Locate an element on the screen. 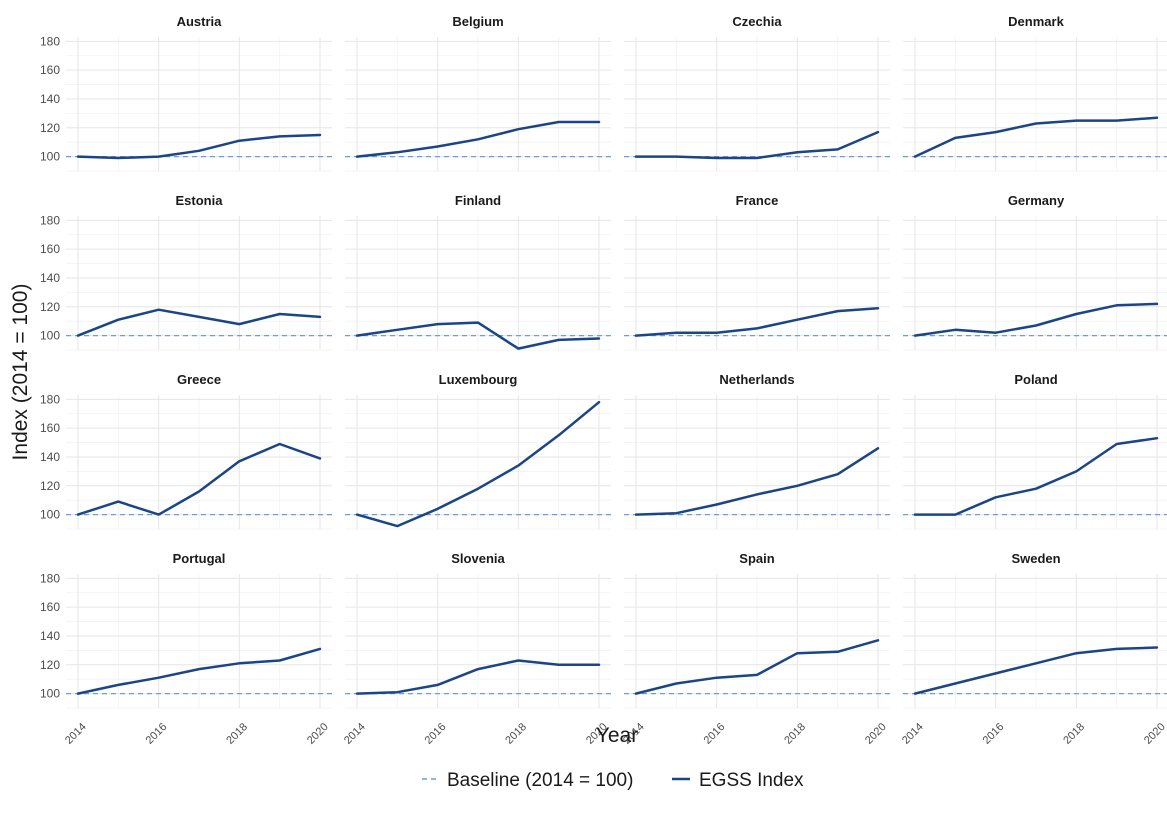  panel-belgium: Belgium is located at coordinates (478, 93).